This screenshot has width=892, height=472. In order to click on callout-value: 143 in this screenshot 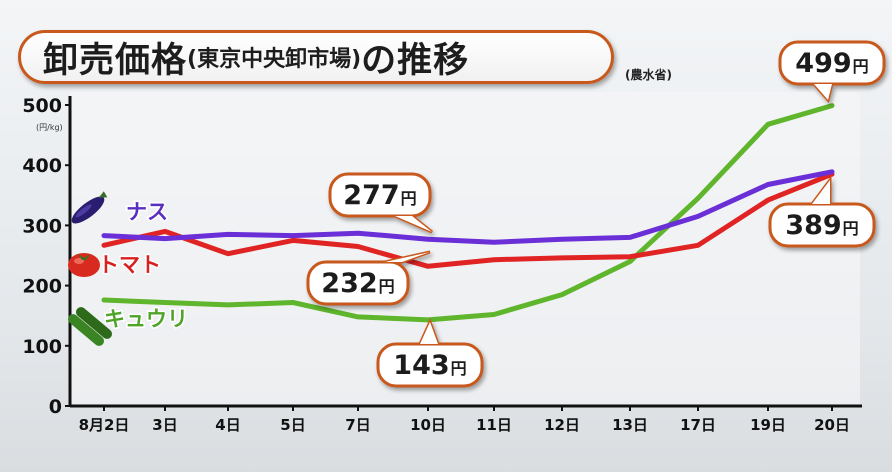, I will do `click(421, 365)`.